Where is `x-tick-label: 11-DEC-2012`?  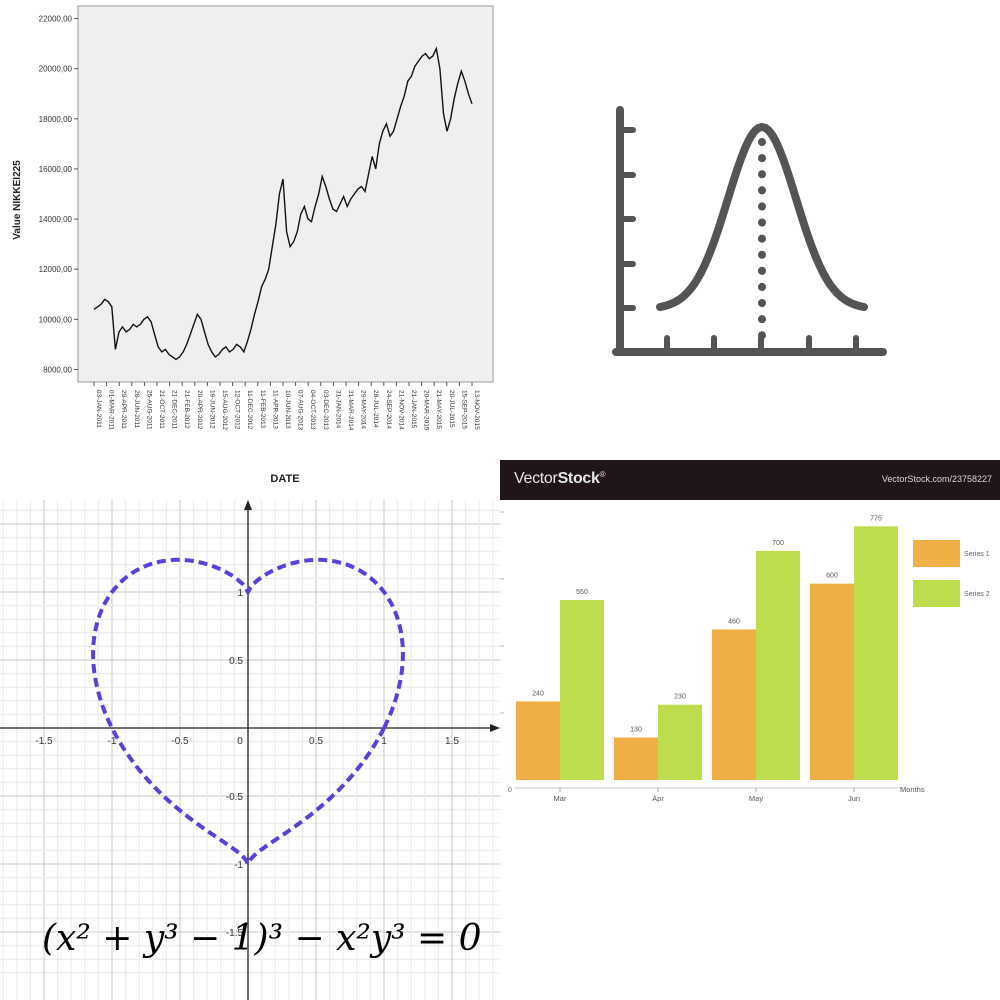 x-tick-label: 11-DEC-2012 is located at coordinates (249, 410).